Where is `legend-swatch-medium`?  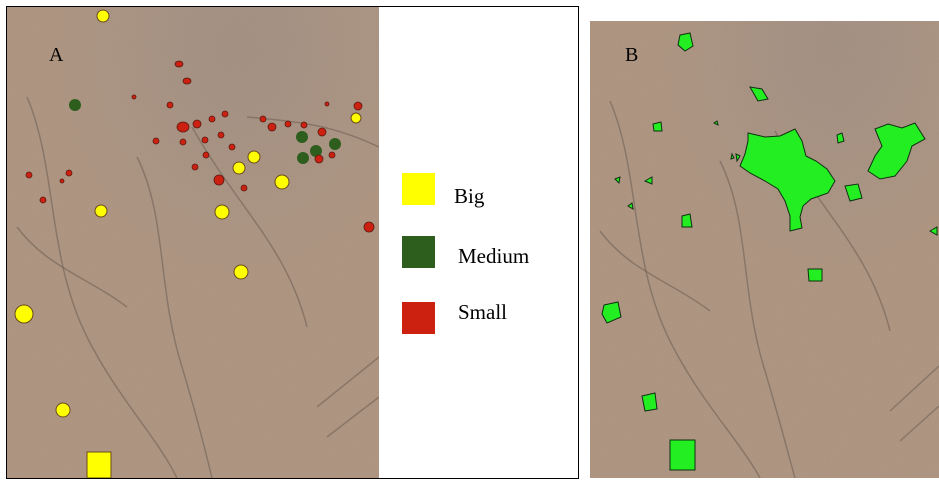 legend-swatch-medium is located at coordinates (418, 252).